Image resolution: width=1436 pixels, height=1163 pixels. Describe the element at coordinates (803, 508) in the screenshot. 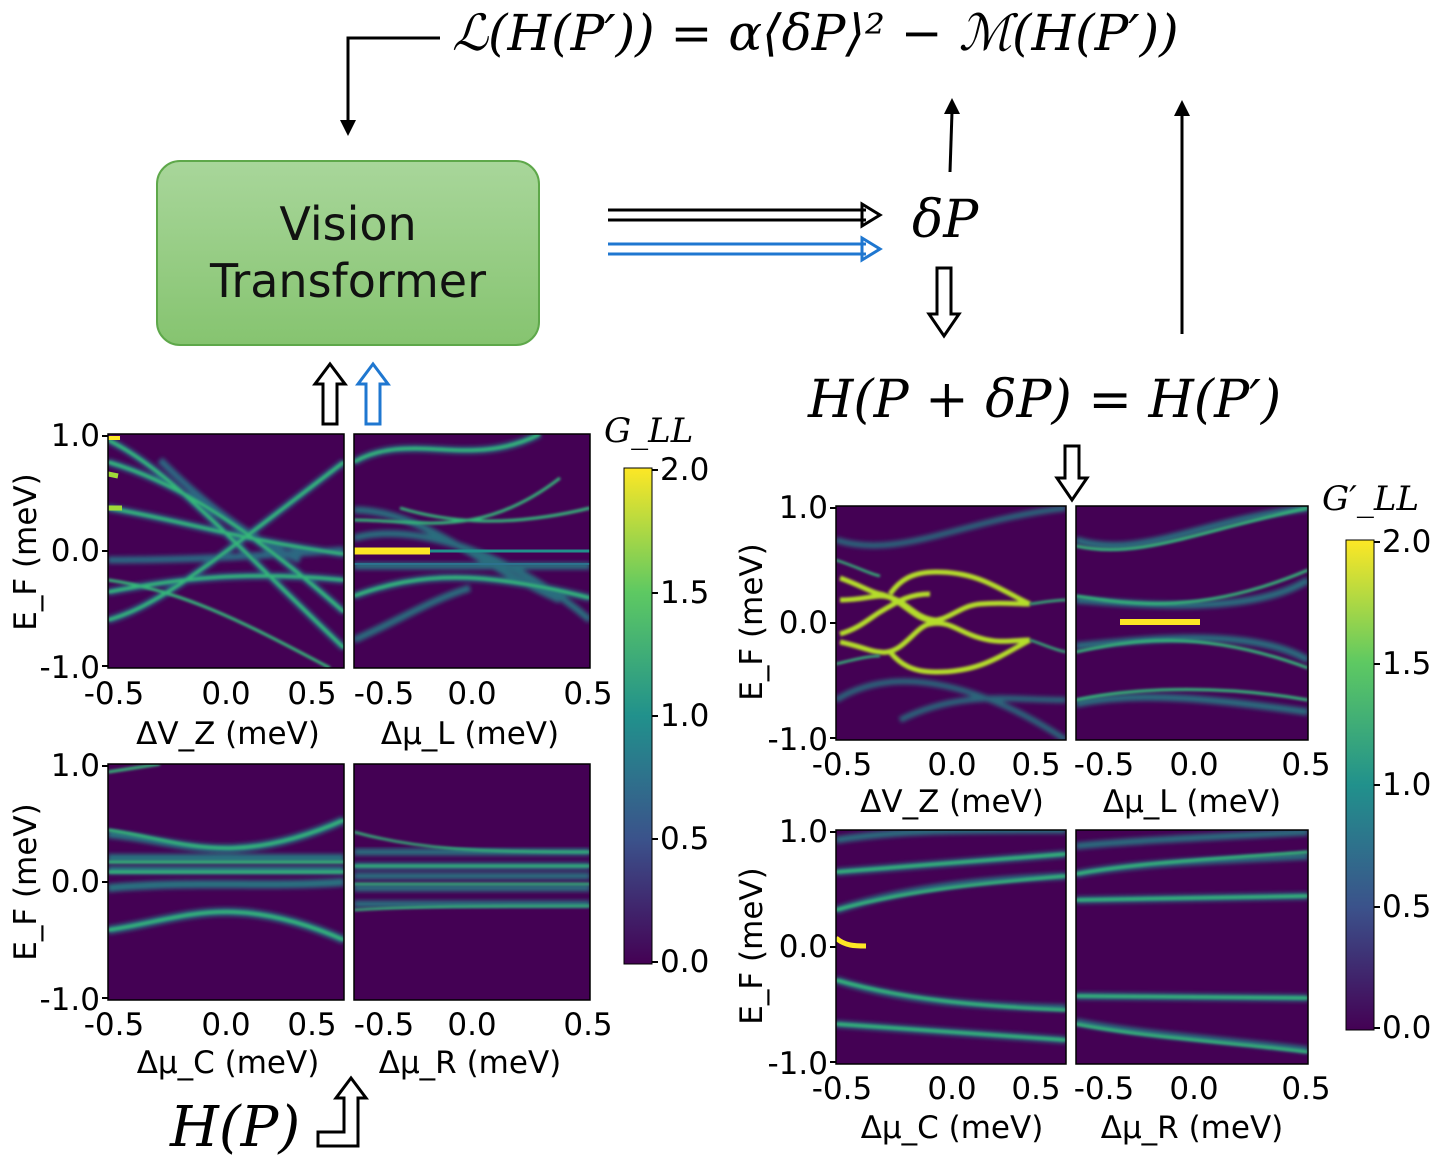

I see `right-top-ytick-1: 1.0` at that location.